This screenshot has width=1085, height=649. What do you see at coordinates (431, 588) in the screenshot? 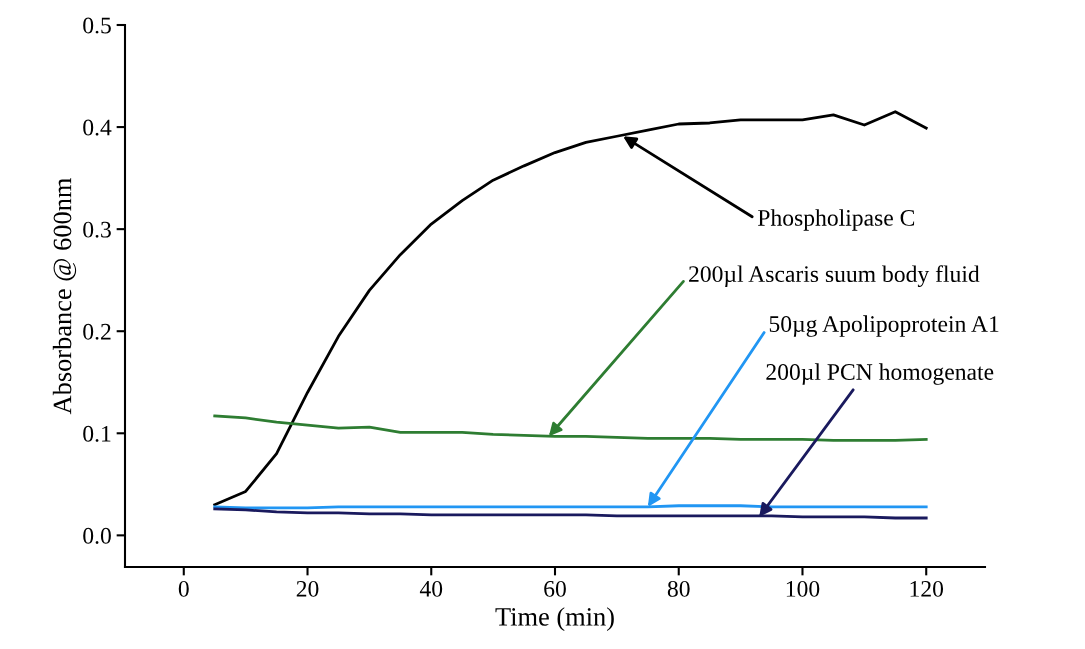
I see `x-tick-label: 40` at bounding box center [431, 588].